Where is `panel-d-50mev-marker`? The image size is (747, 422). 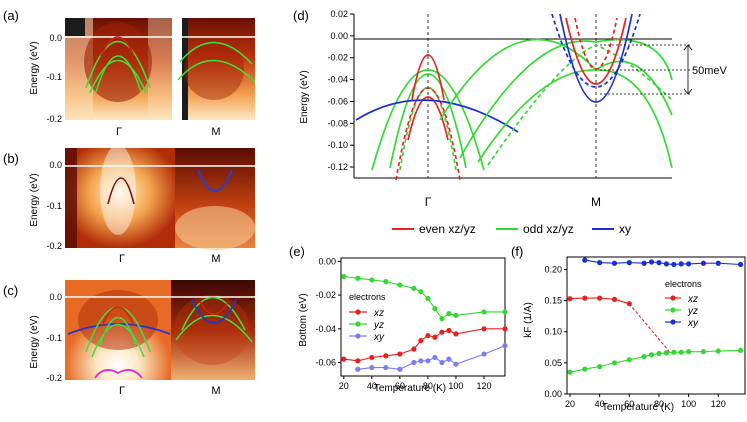
panel-d-50mev-marker is located at coordinates (646, 69).